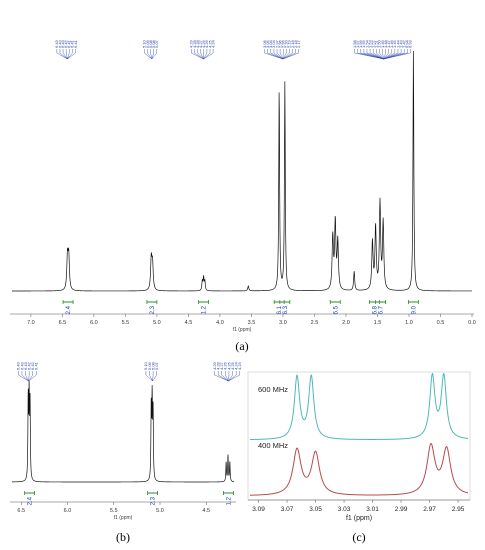 This screenshot has height=550, width=485. I want to click on b-tick-label: 5.0, so click(160, 511).